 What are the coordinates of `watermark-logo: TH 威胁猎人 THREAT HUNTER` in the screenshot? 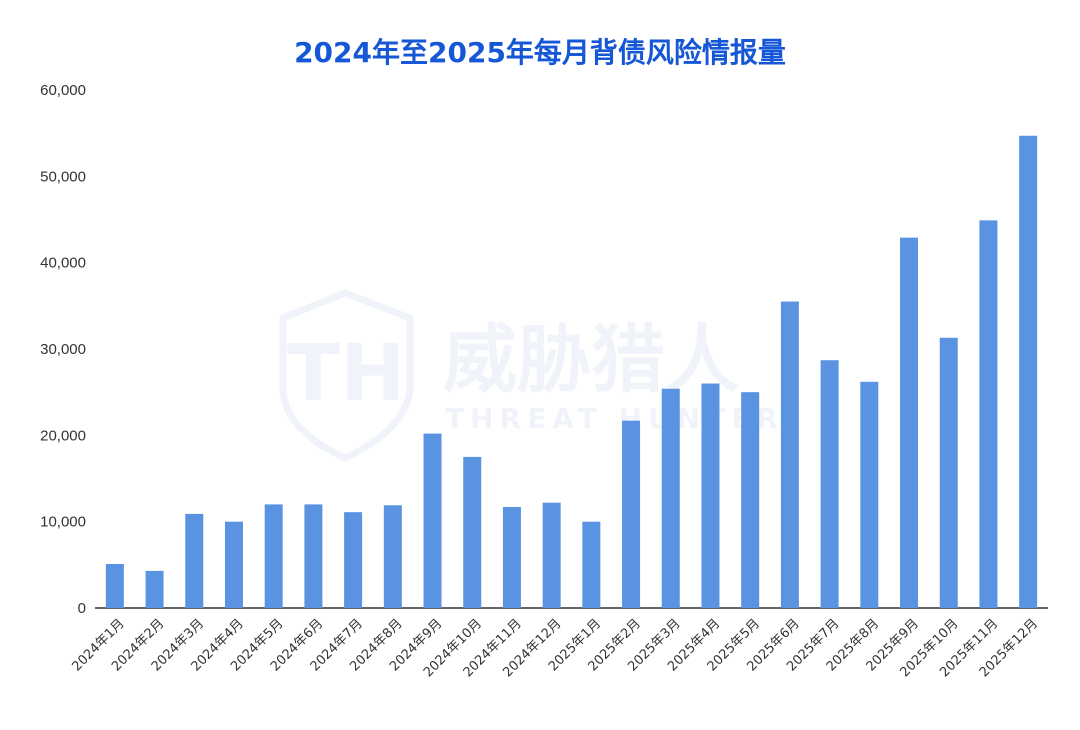 It's located at (531, 375).